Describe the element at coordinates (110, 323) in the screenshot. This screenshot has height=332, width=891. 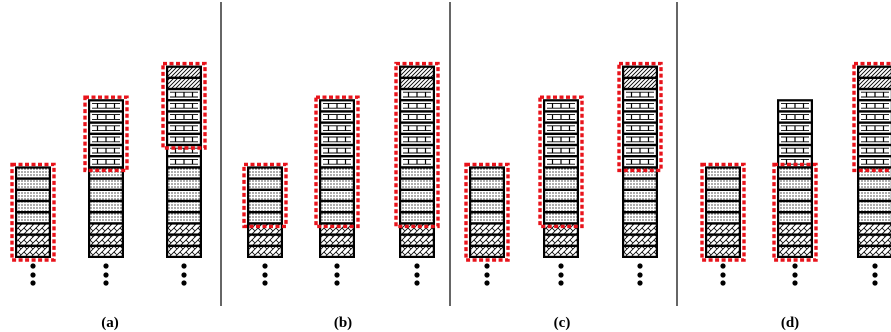
I see `panel-label-a: (a)` at that location.